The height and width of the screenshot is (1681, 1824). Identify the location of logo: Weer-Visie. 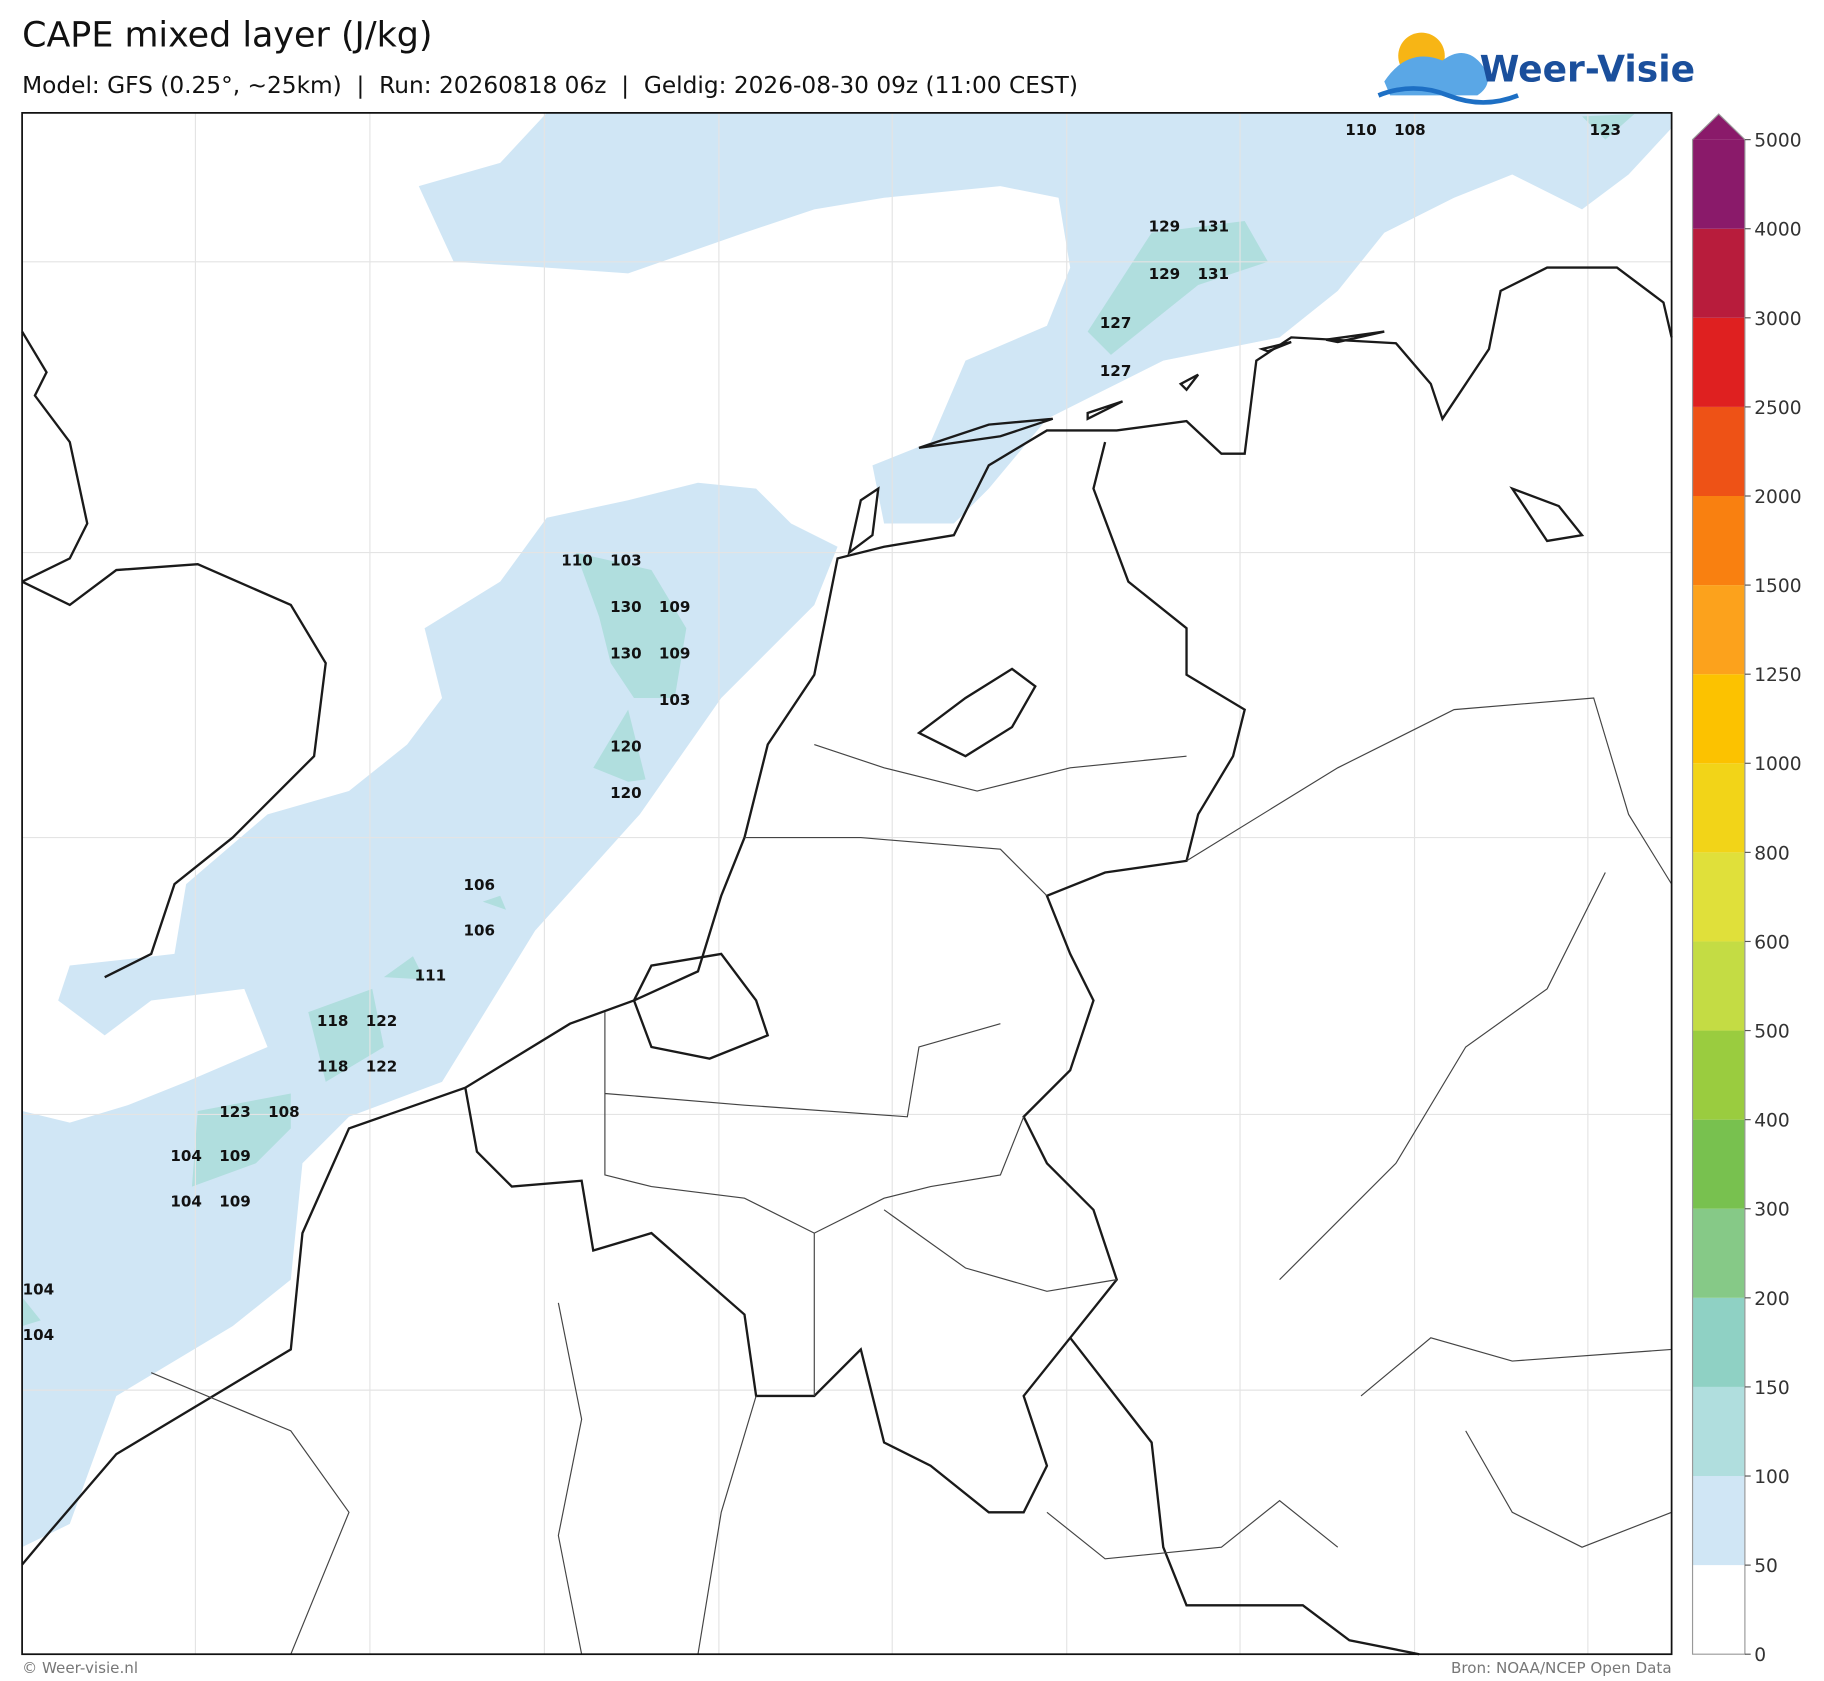
(1536, 68).